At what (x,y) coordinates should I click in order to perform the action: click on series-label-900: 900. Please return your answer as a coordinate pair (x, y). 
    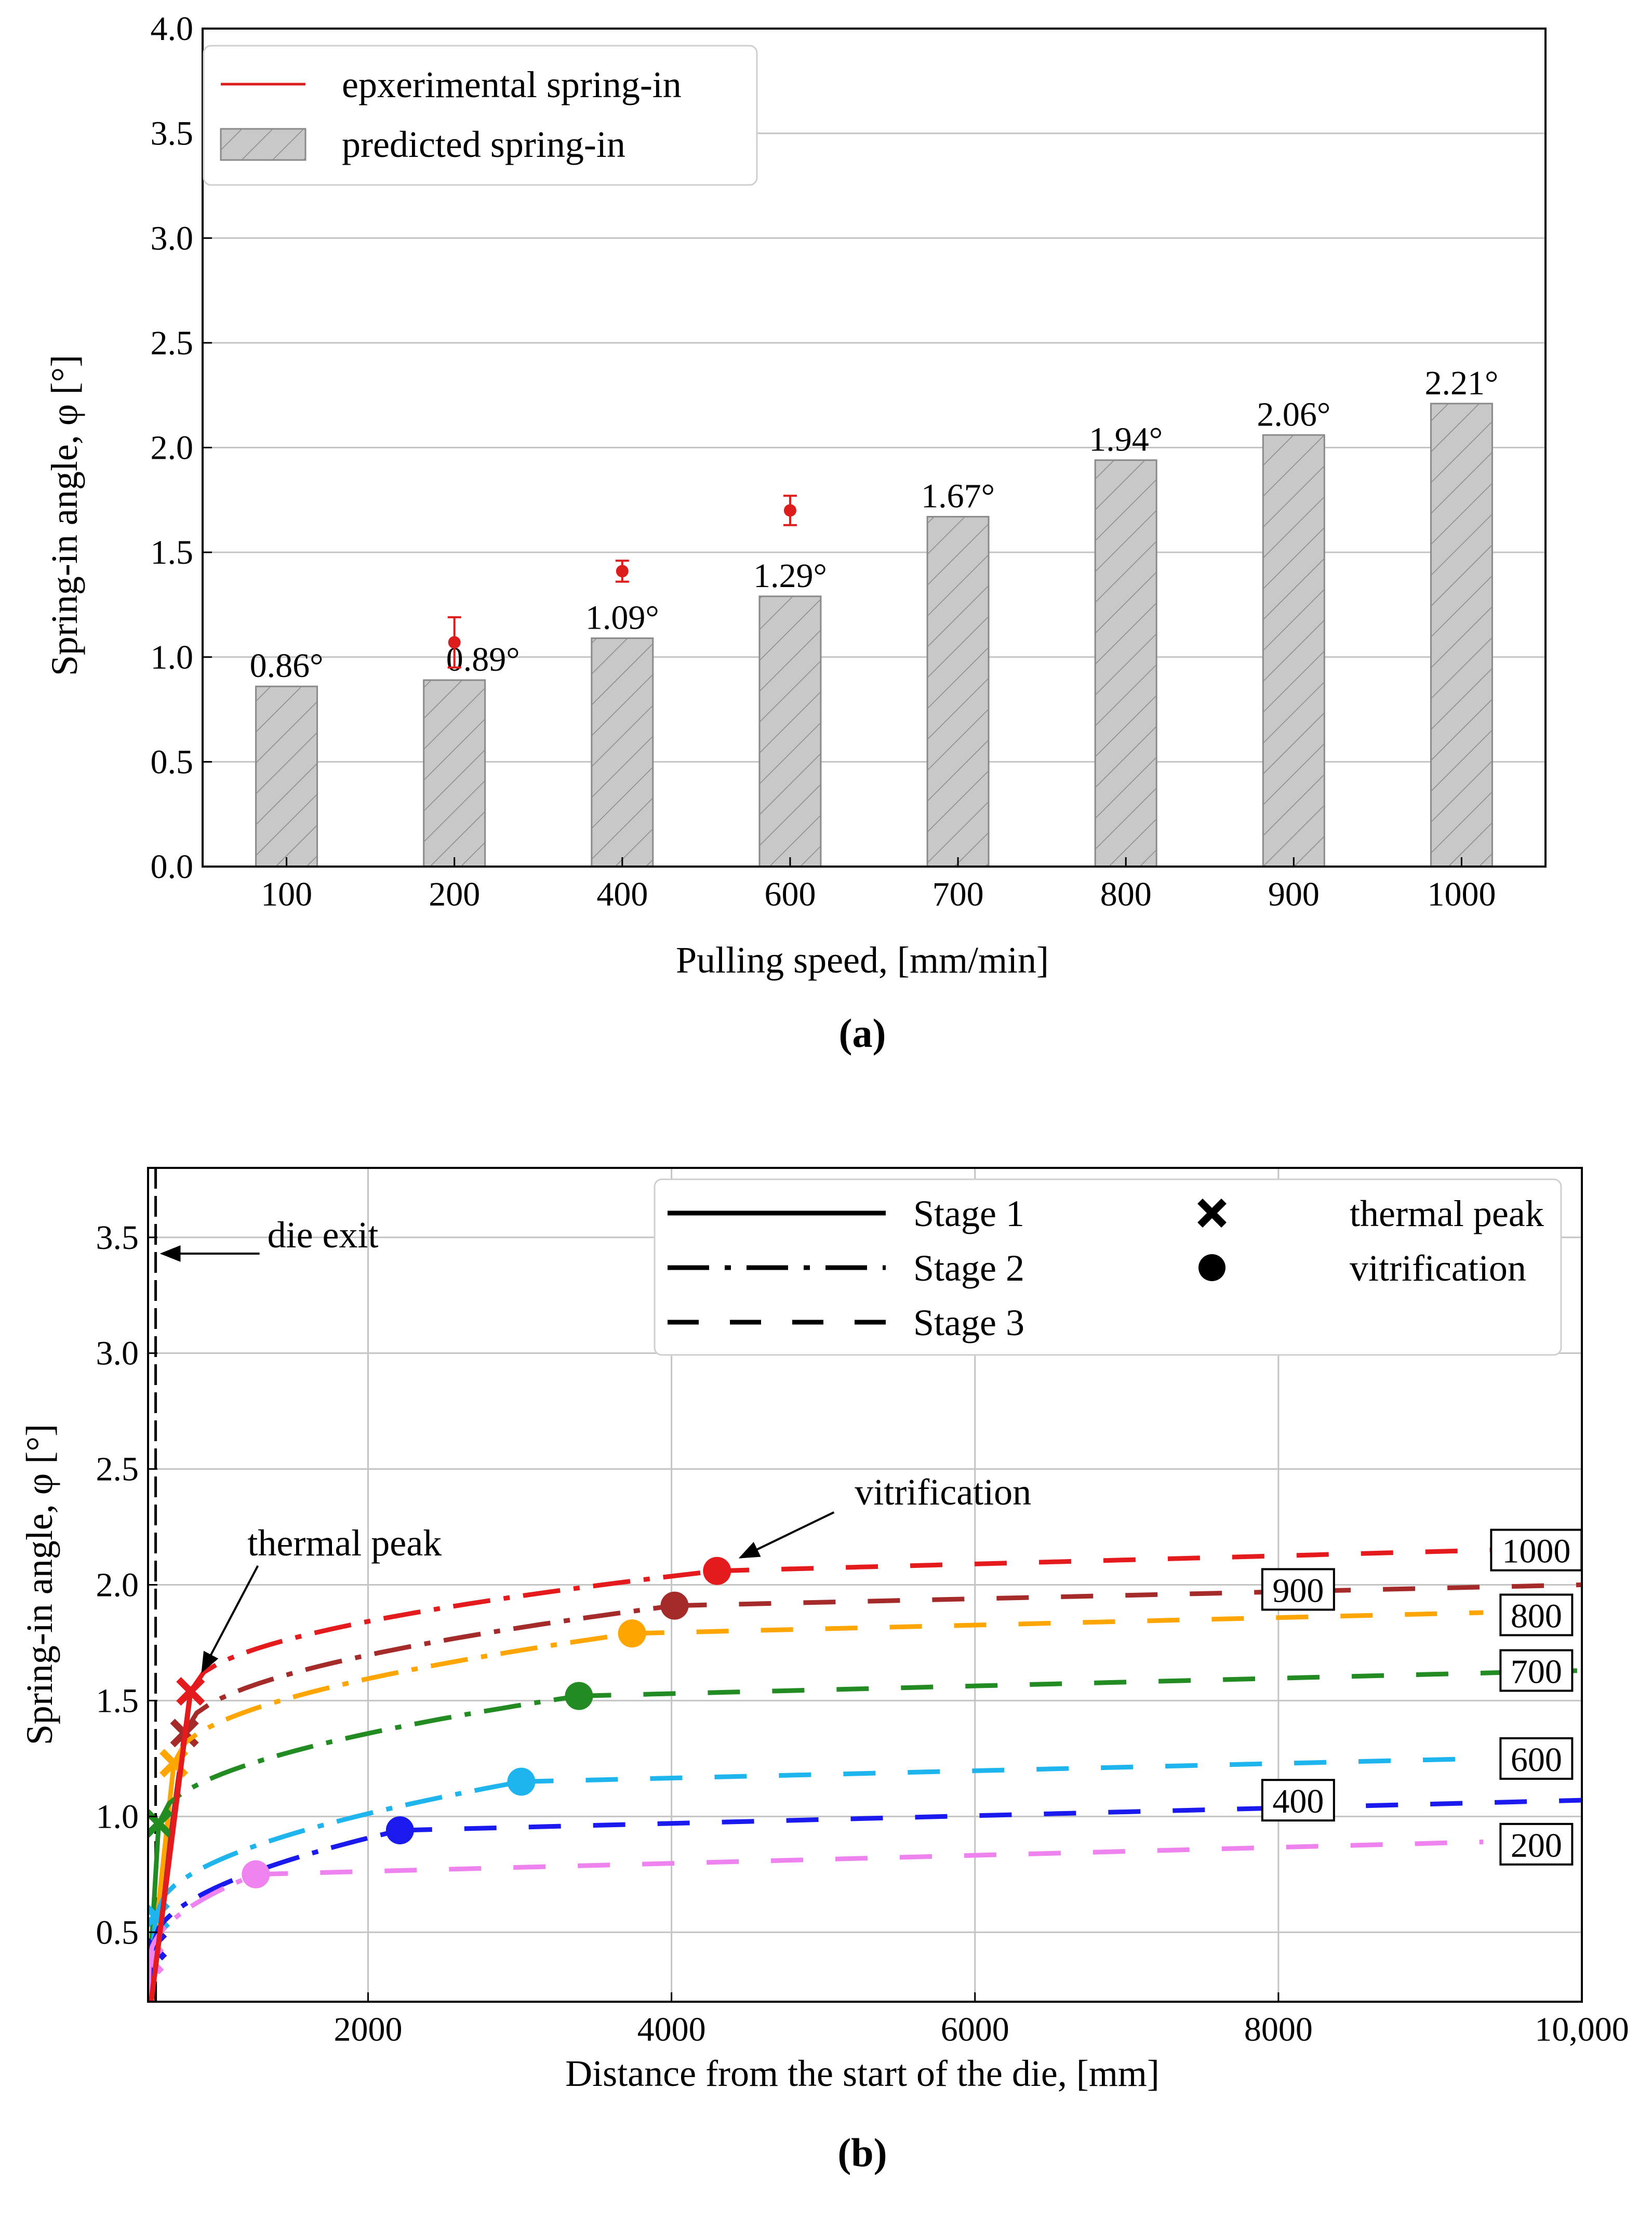
    Looking at the image, I should click on (1298, 1590).